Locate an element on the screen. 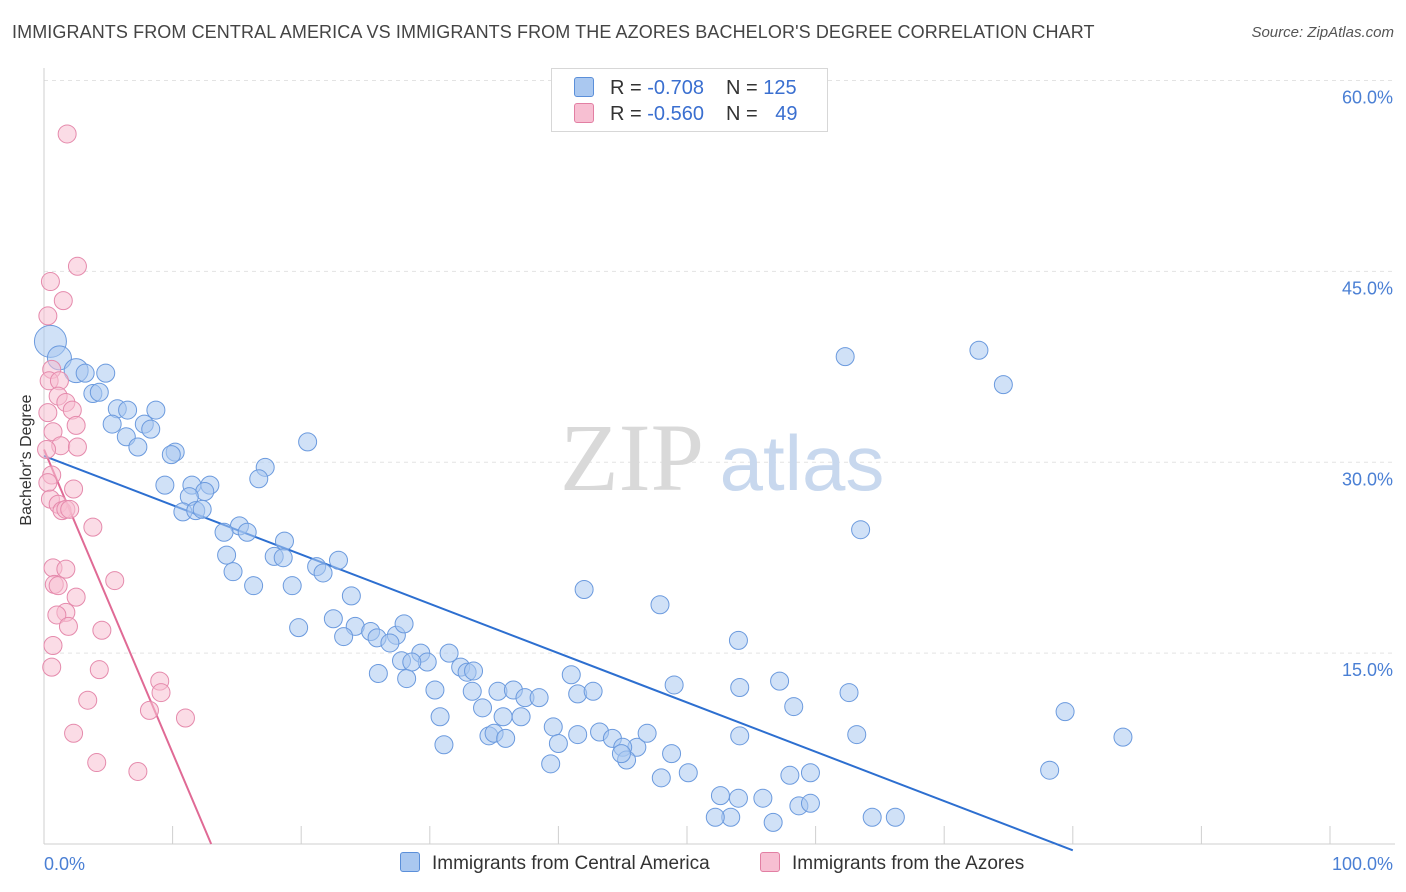 Image resolution: width=1406 pixels, height=892 pixels. y-tick-label: 60.0% is located at coordinates (1367, 98).